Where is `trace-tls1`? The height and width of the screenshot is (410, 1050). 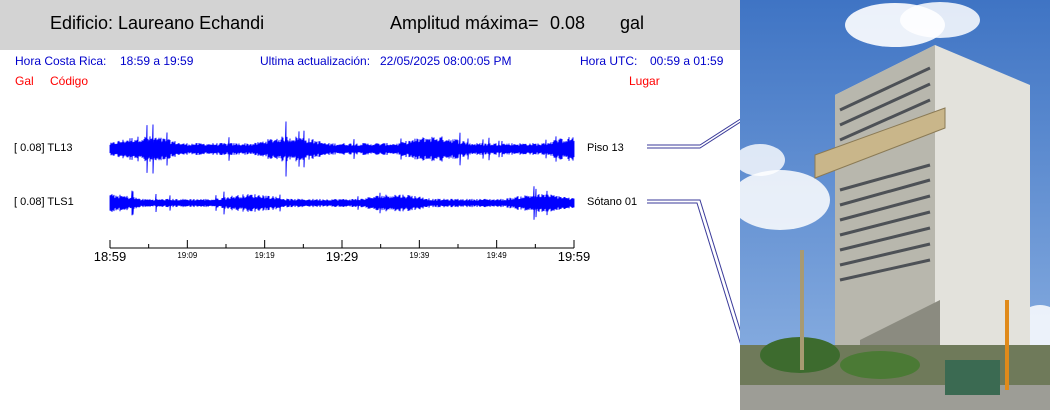 trace-tls1 is located at coordinates (342, 203).